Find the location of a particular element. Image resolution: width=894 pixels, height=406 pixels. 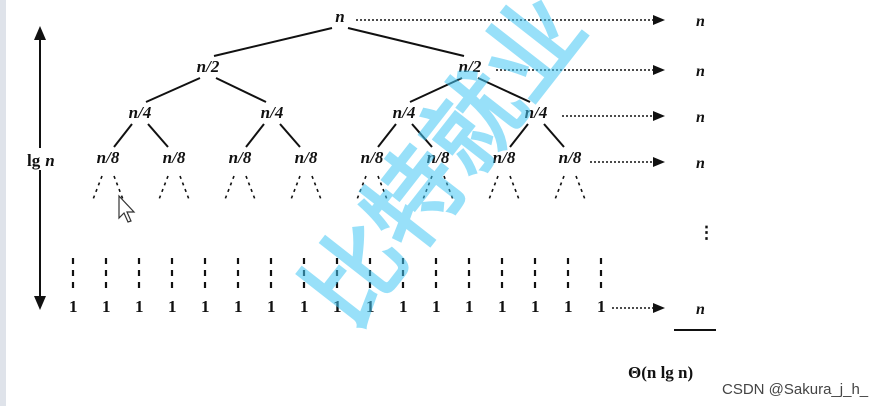

leaf-row: 1 1 1 1 1 1 1 1 1 1 1 1 1 1 1 1 1 is located at coordinates (337, 306).